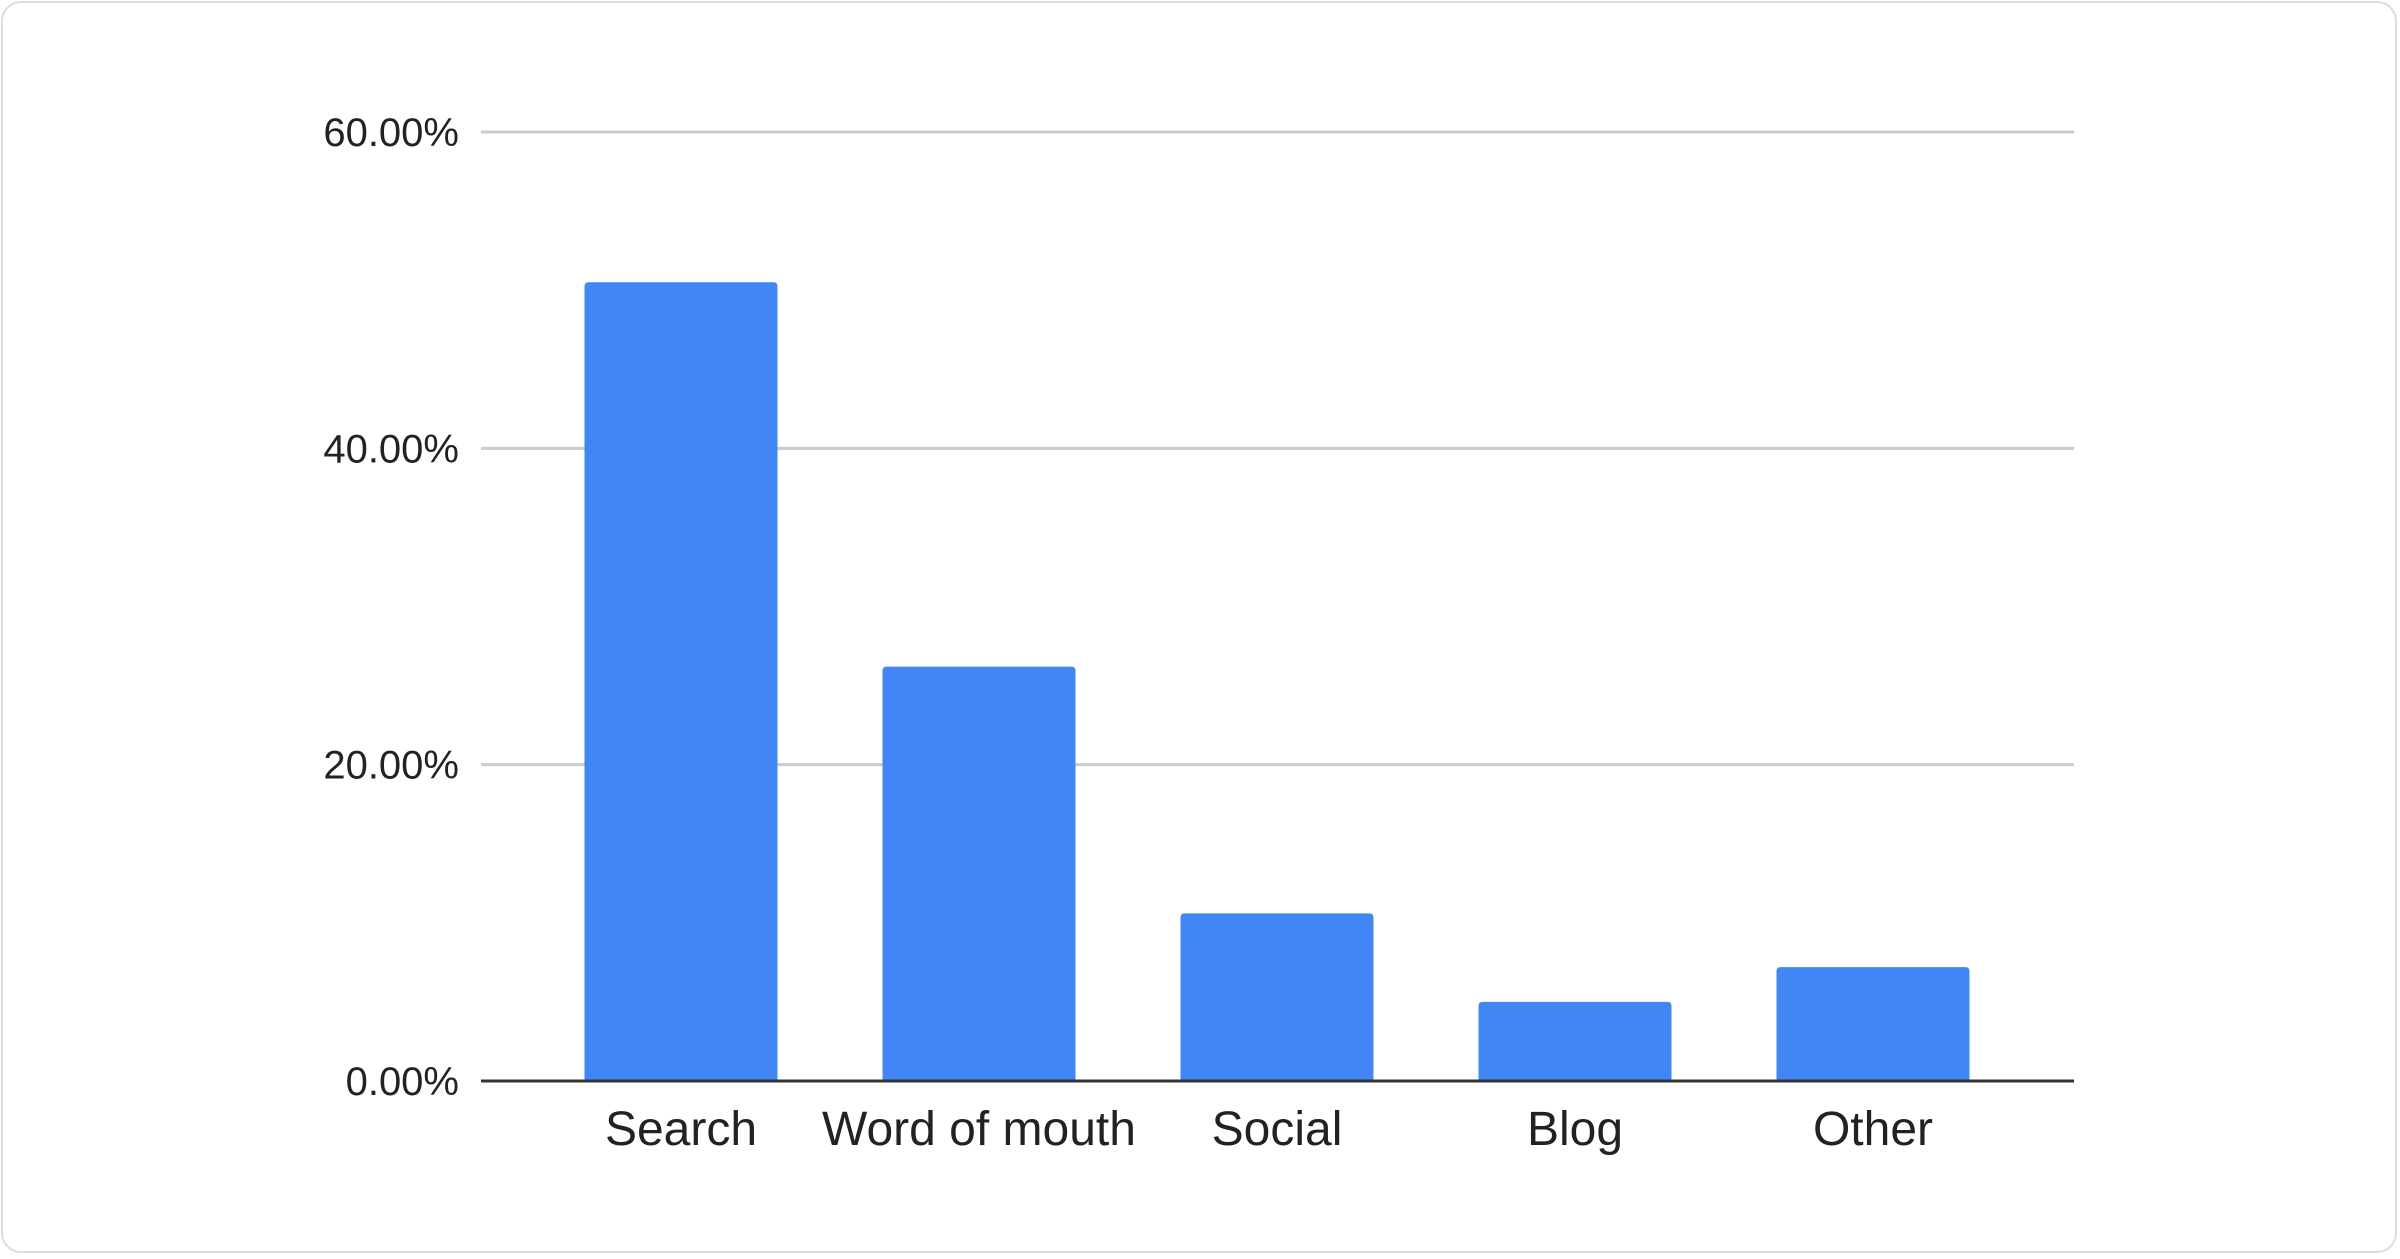 This screenshot has height=1259, width=2400. What do you see at coordinates (979, 1129) in the screenshot?
I see `x-category-label: Word of mouth` at bounding box center [979, 1129].